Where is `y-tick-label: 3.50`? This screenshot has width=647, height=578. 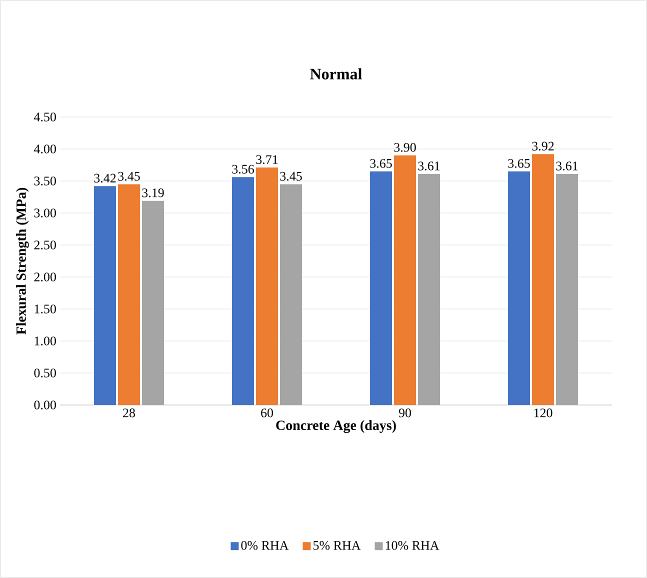 y-tick-label: 3.50 is located at coordinates (45, 181).